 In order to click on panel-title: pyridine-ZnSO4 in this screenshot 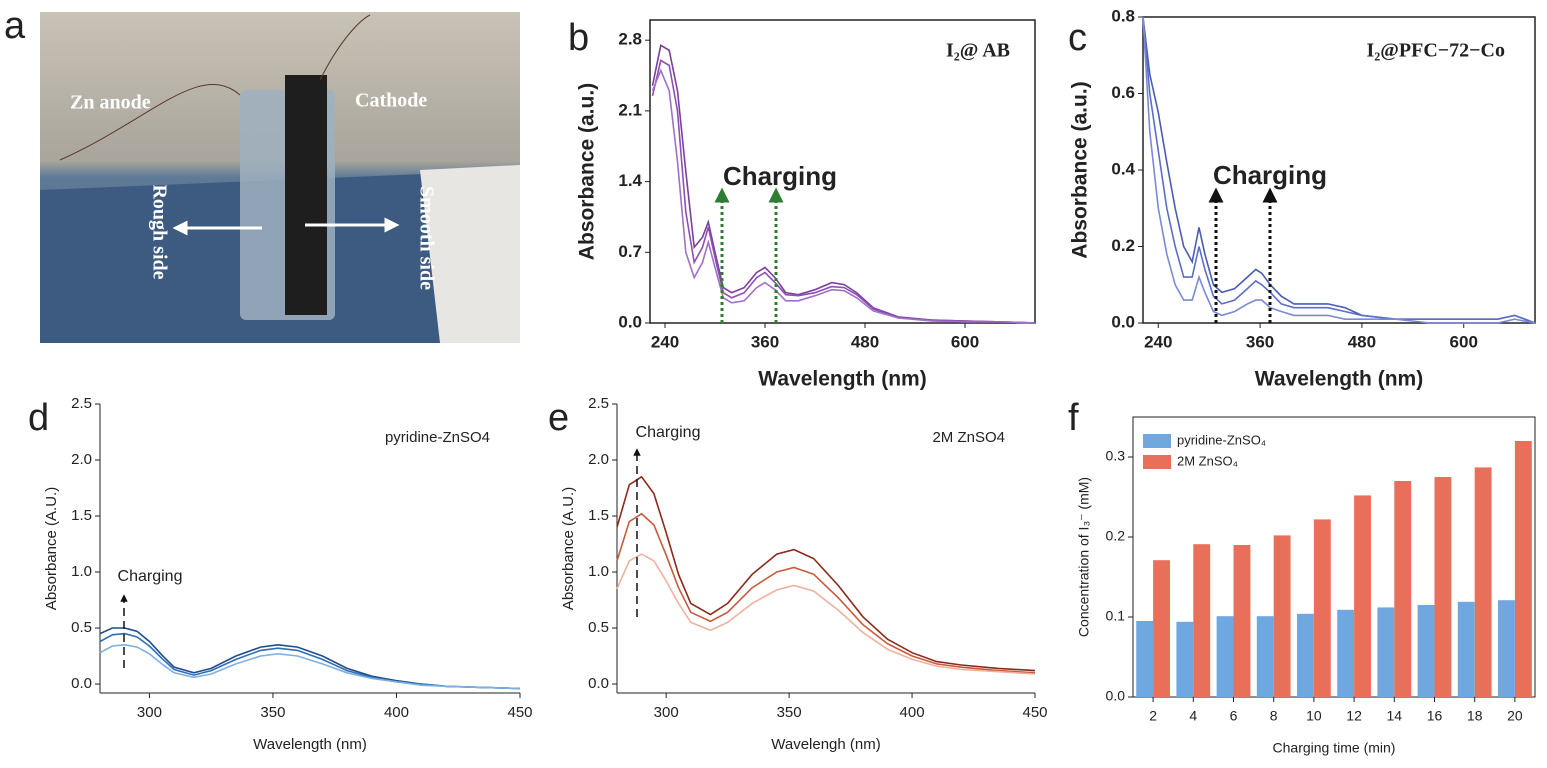, I will do `click(437, 437)`.